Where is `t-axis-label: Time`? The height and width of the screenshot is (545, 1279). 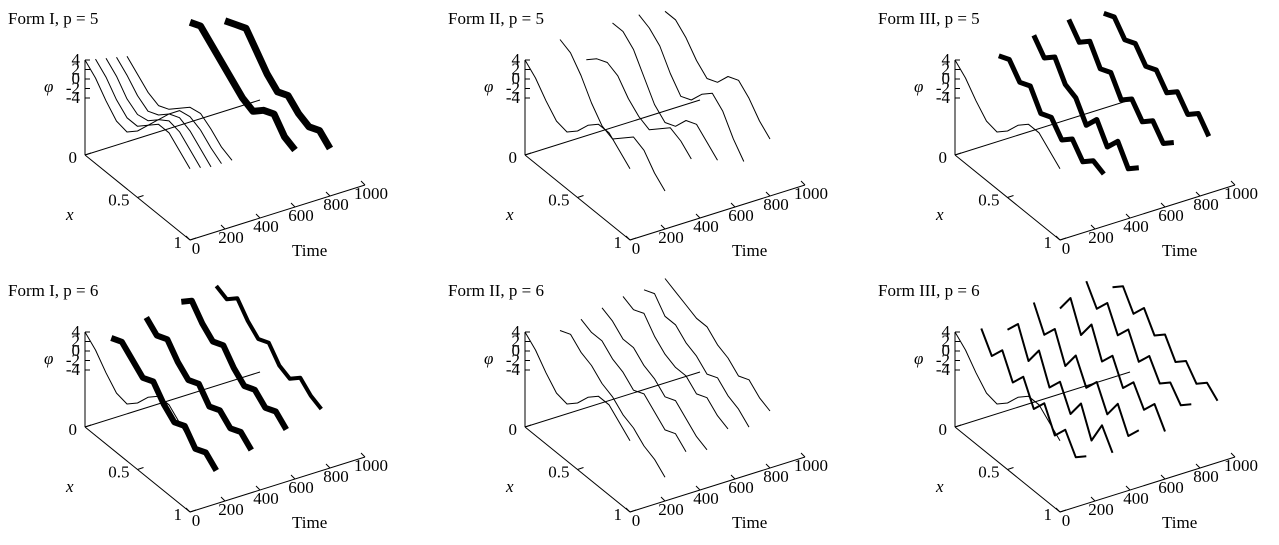 t-axis-label: Time is located at coordinates (749, 250).